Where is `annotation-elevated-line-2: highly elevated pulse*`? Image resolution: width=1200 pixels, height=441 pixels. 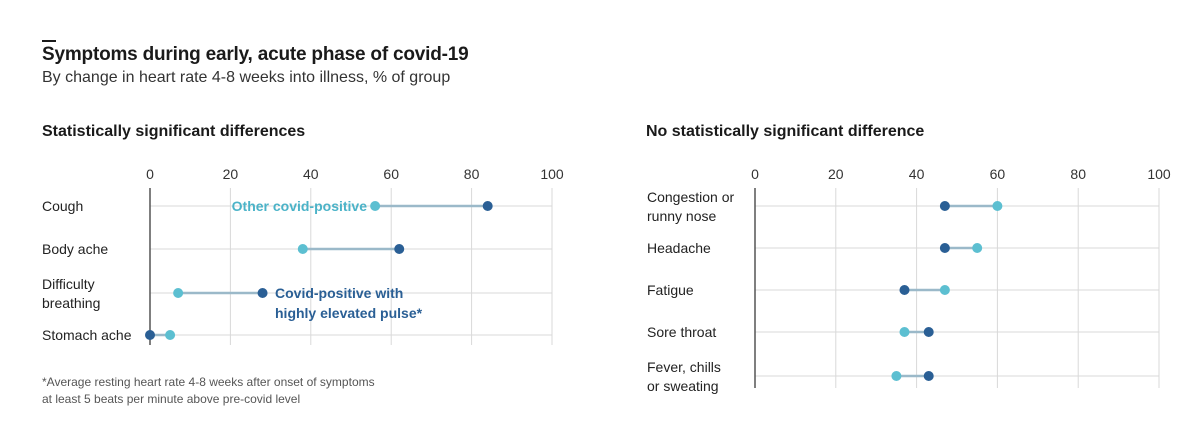
annotation-elevated-line-2: highly elevated pulse* is located at coordinates (349, 313).